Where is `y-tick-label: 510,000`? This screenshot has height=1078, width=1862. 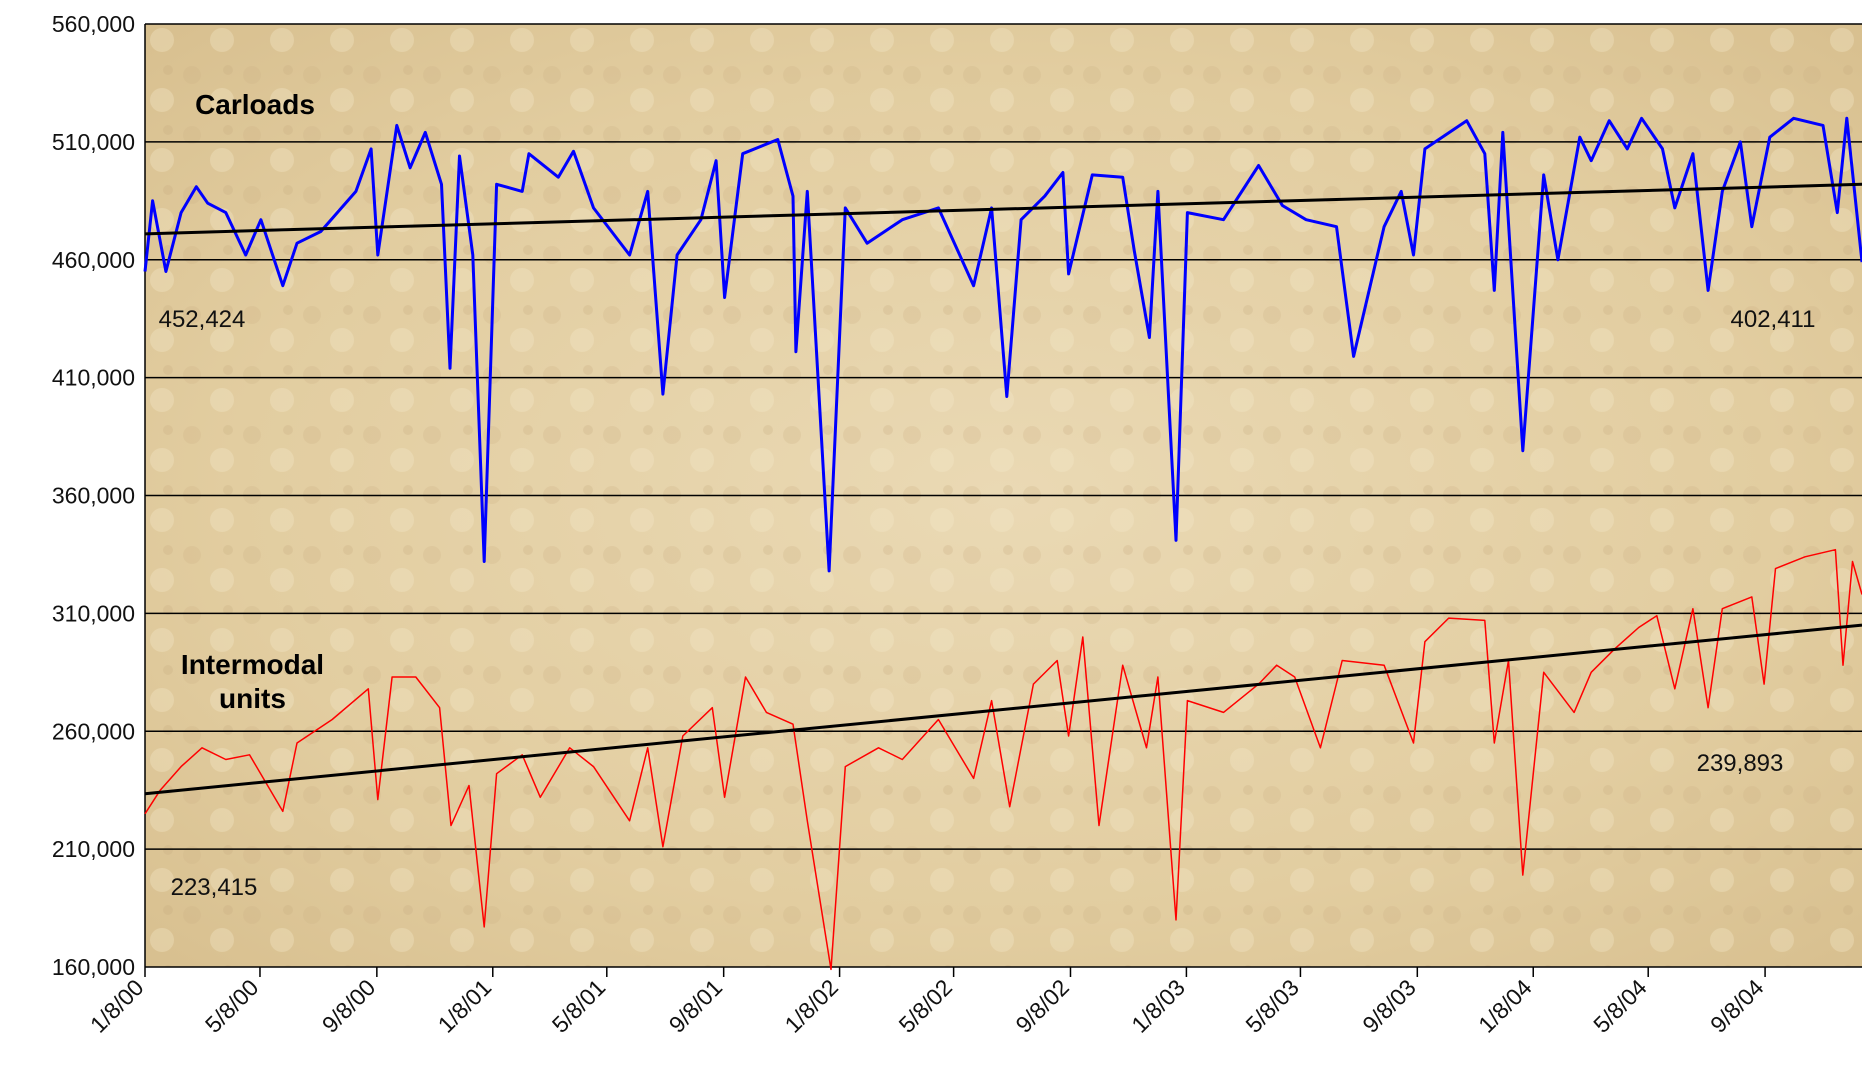 y-tick-label: 510,000 is located at coordinates (93, 142).